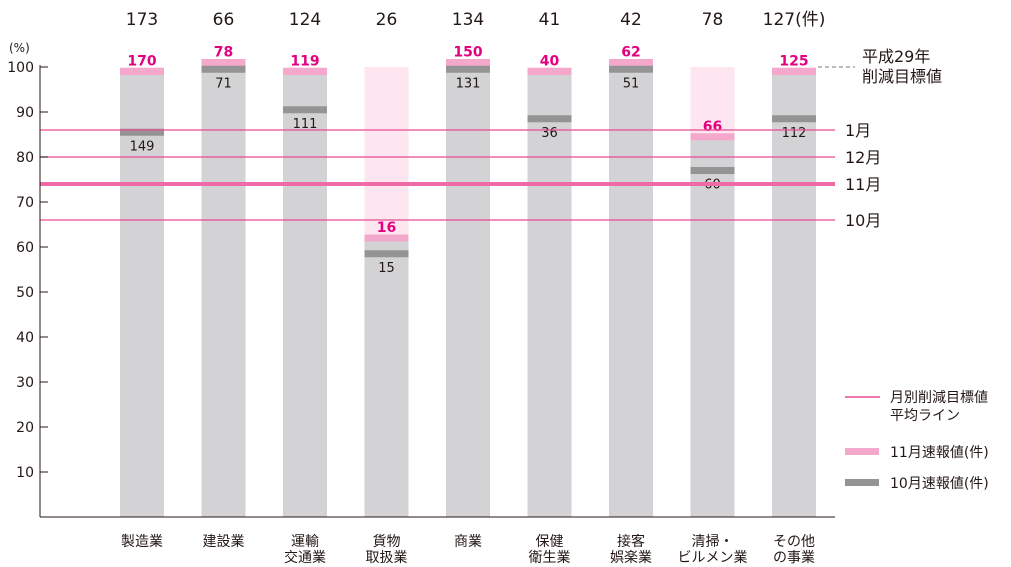 This screenshot has width=1011, height=567. Describe the element at coordinates (549, 133) in the screenshot. I see `october-value-label: 36` at that location.